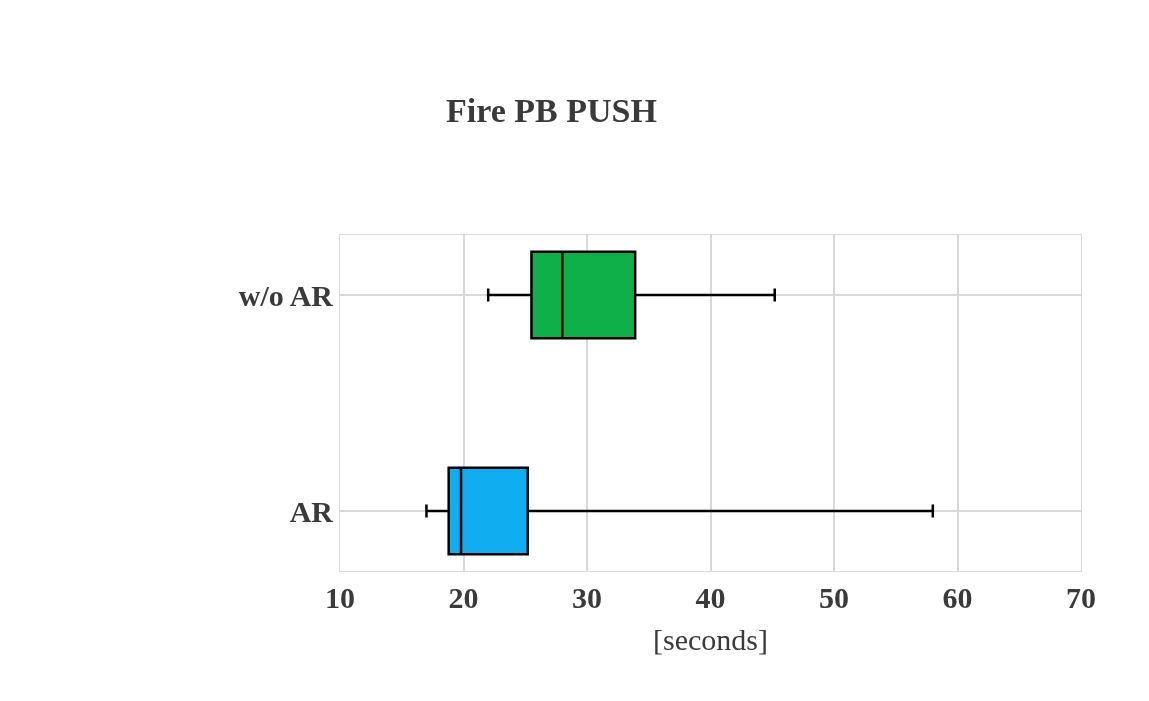  Describe the element at coordinates (311, 511) in the screenshot. I see `y-tick-label: AR` at that location.